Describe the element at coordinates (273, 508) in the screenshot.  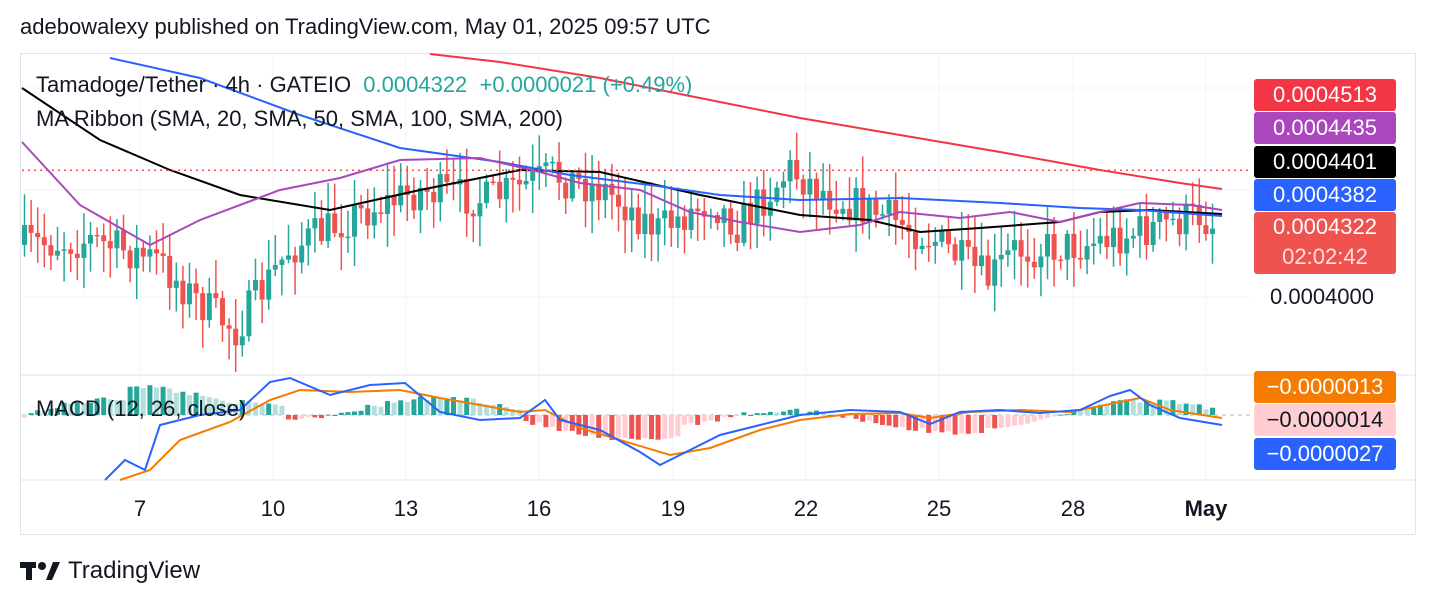
I see `x-tick-10: 10` at that location.